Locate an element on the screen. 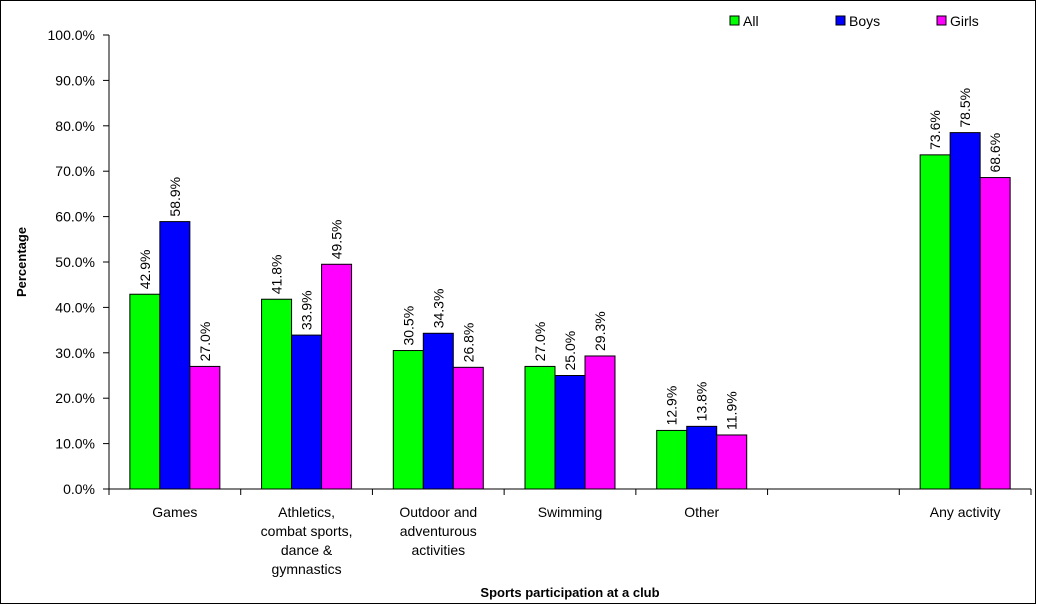 The height and width of the screenshot is (606, 1038). legend-swatch-girls is located at coordinates (941, 20).